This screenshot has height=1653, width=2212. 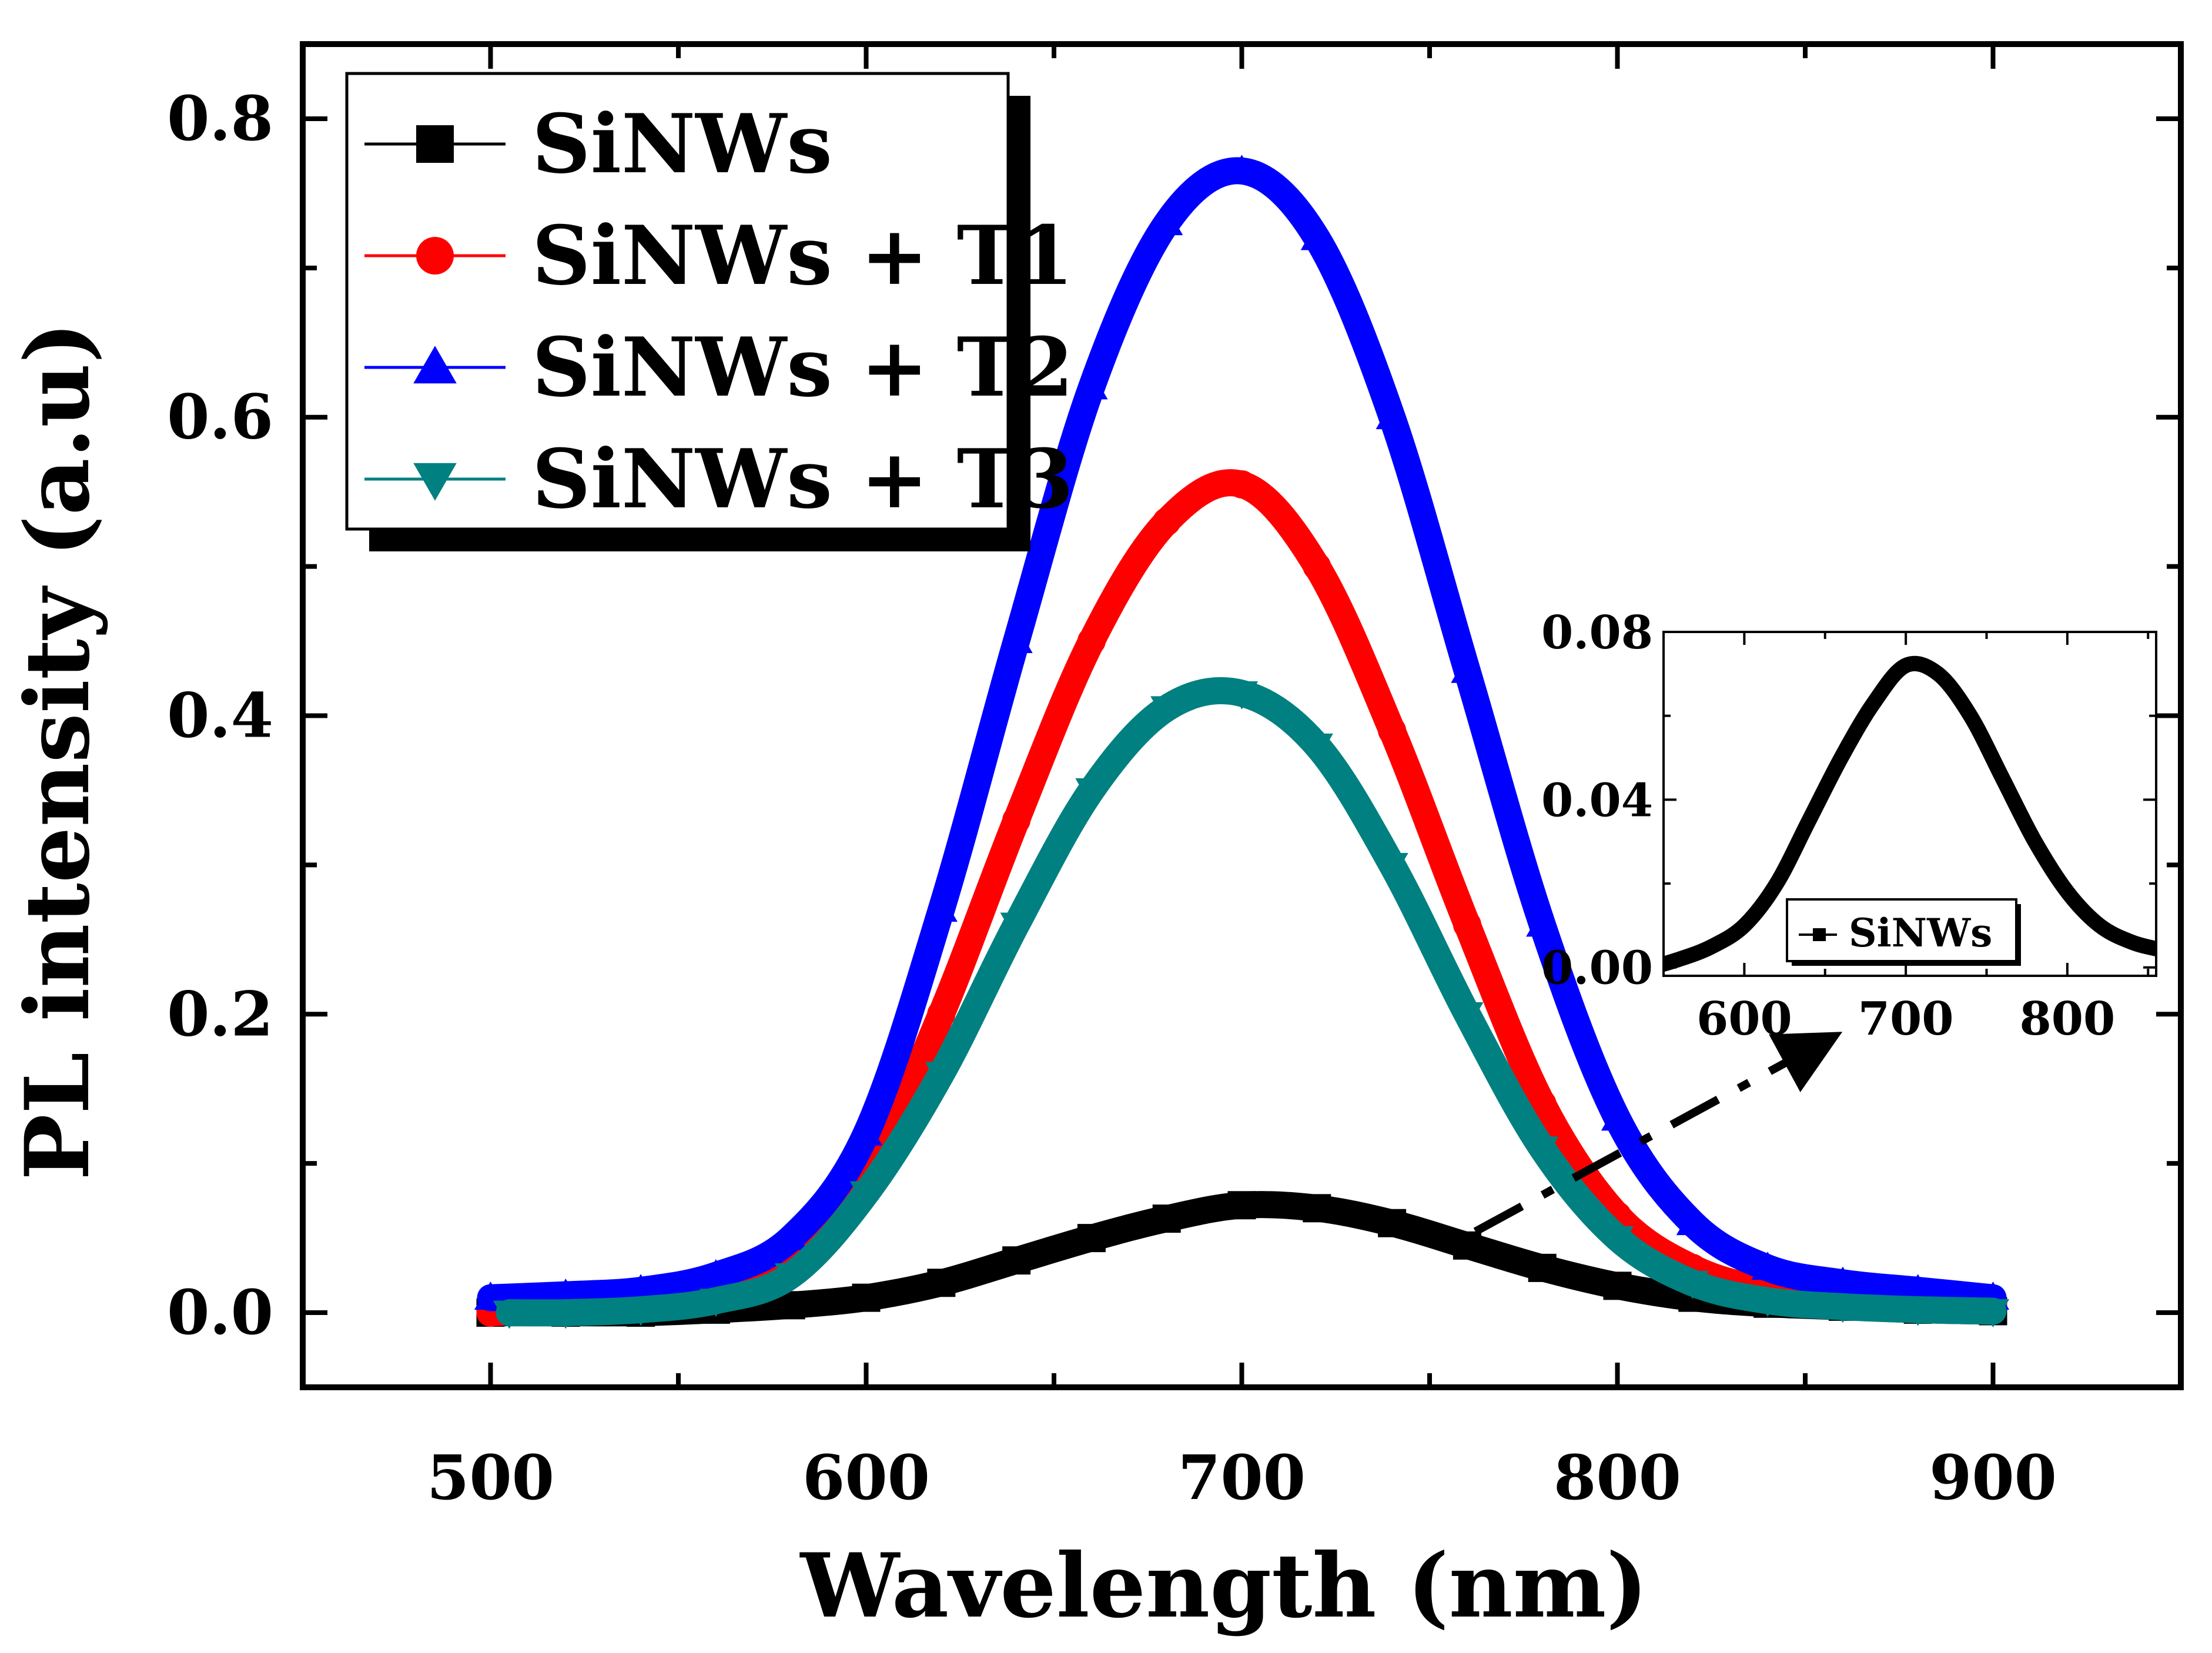 I want to click on legend-label: SiNWs, so click(x=682, y=144).